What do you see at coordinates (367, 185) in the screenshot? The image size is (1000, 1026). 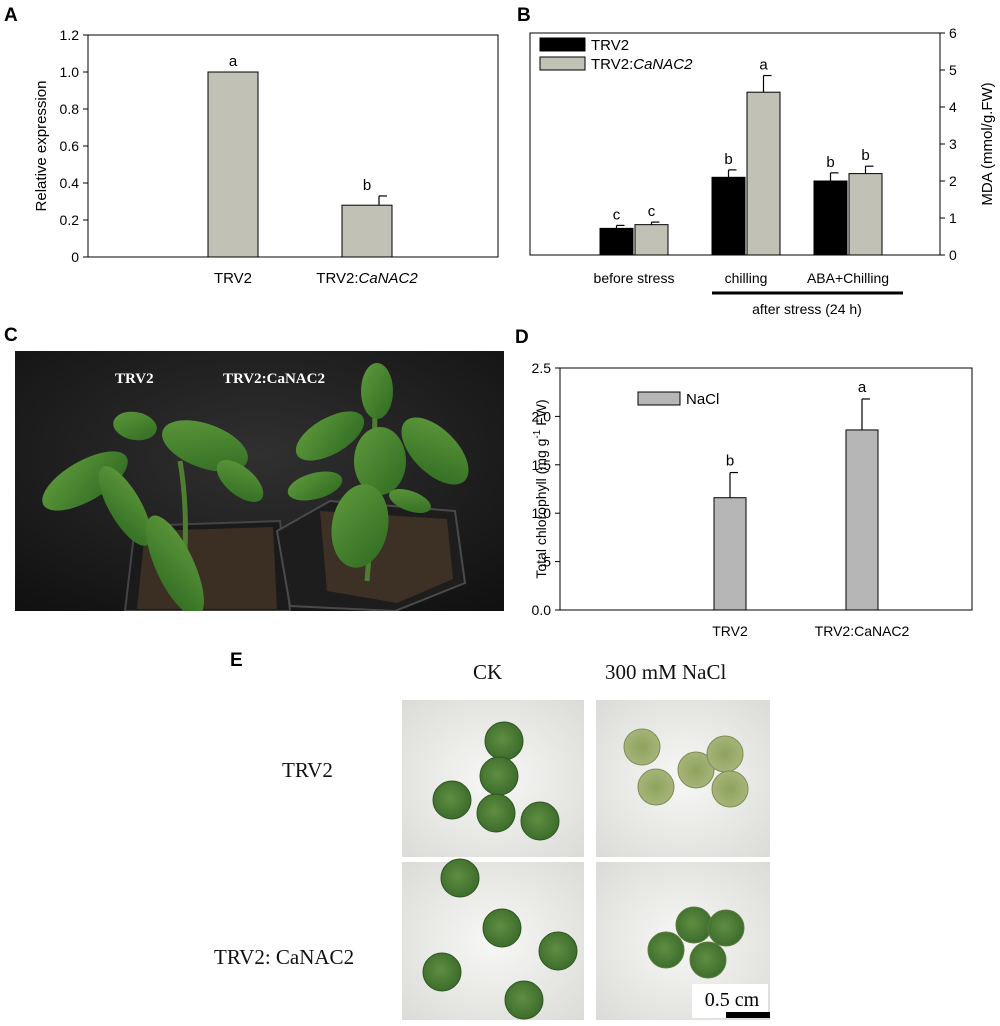 I see `chart-a-sig-letter: b` at bounding box center [367, 185].